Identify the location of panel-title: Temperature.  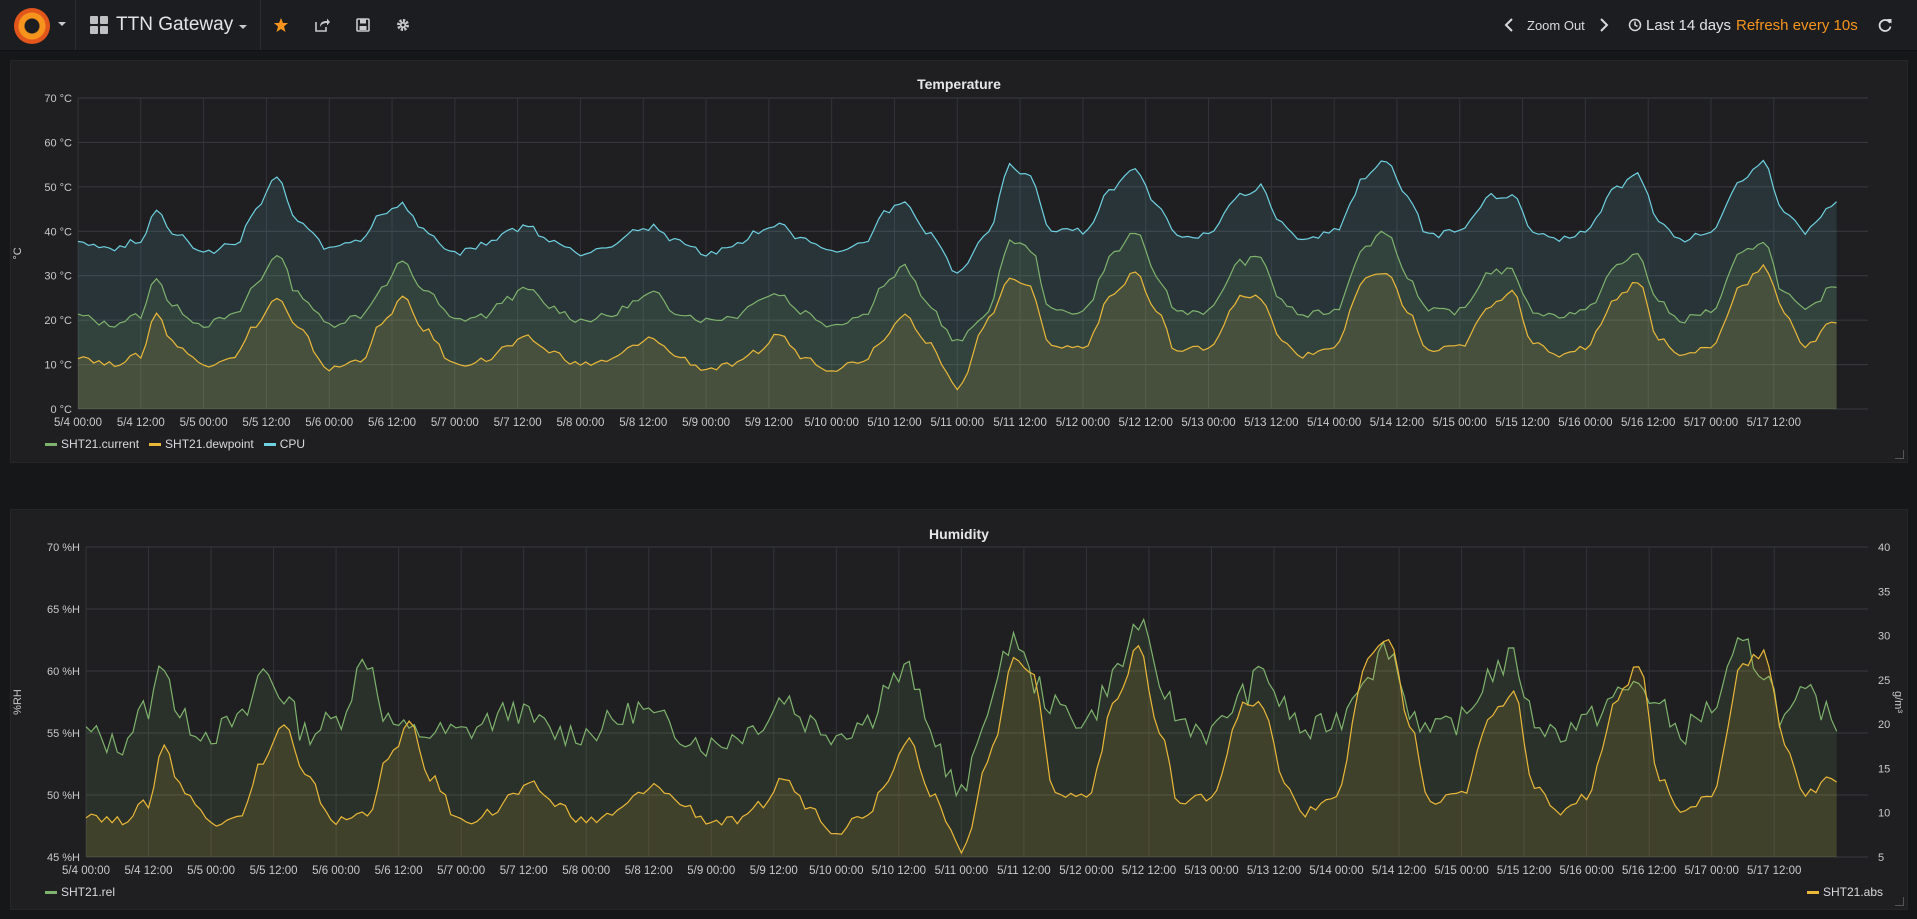
(959, 84).